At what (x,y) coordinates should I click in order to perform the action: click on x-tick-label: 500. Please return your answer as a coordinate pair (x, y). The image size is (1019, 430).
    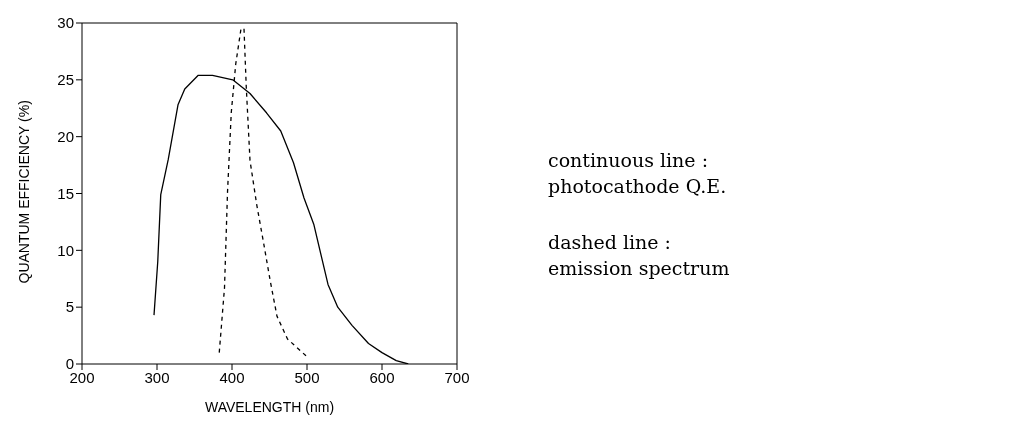
    Looking at the image, I should click on (307, 377).